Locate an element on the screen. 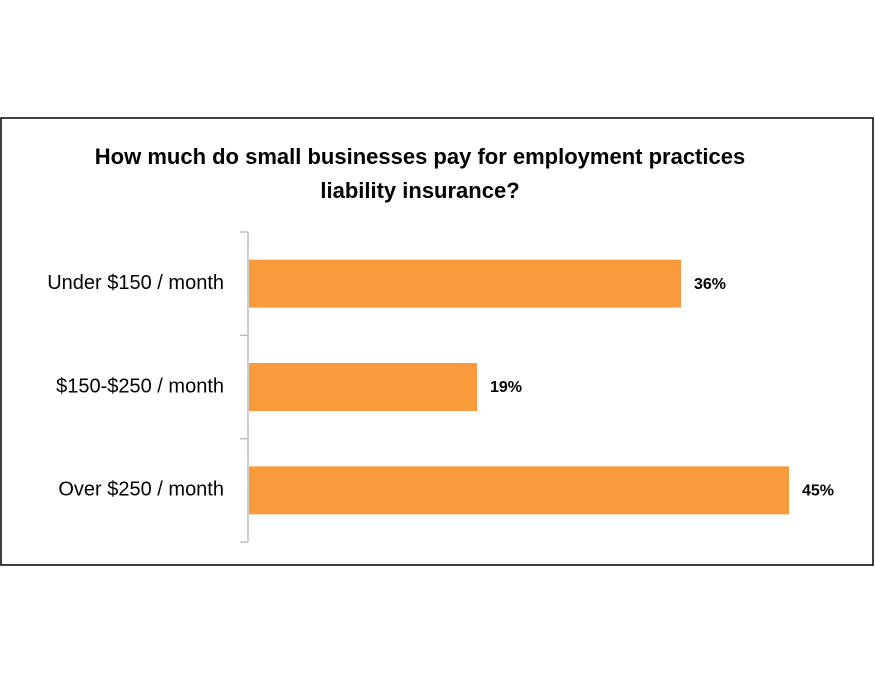 Image resolution: width=875 pixels, height=684 pixels. category-label: Over $250 / month is located at coordinates (141, 490).